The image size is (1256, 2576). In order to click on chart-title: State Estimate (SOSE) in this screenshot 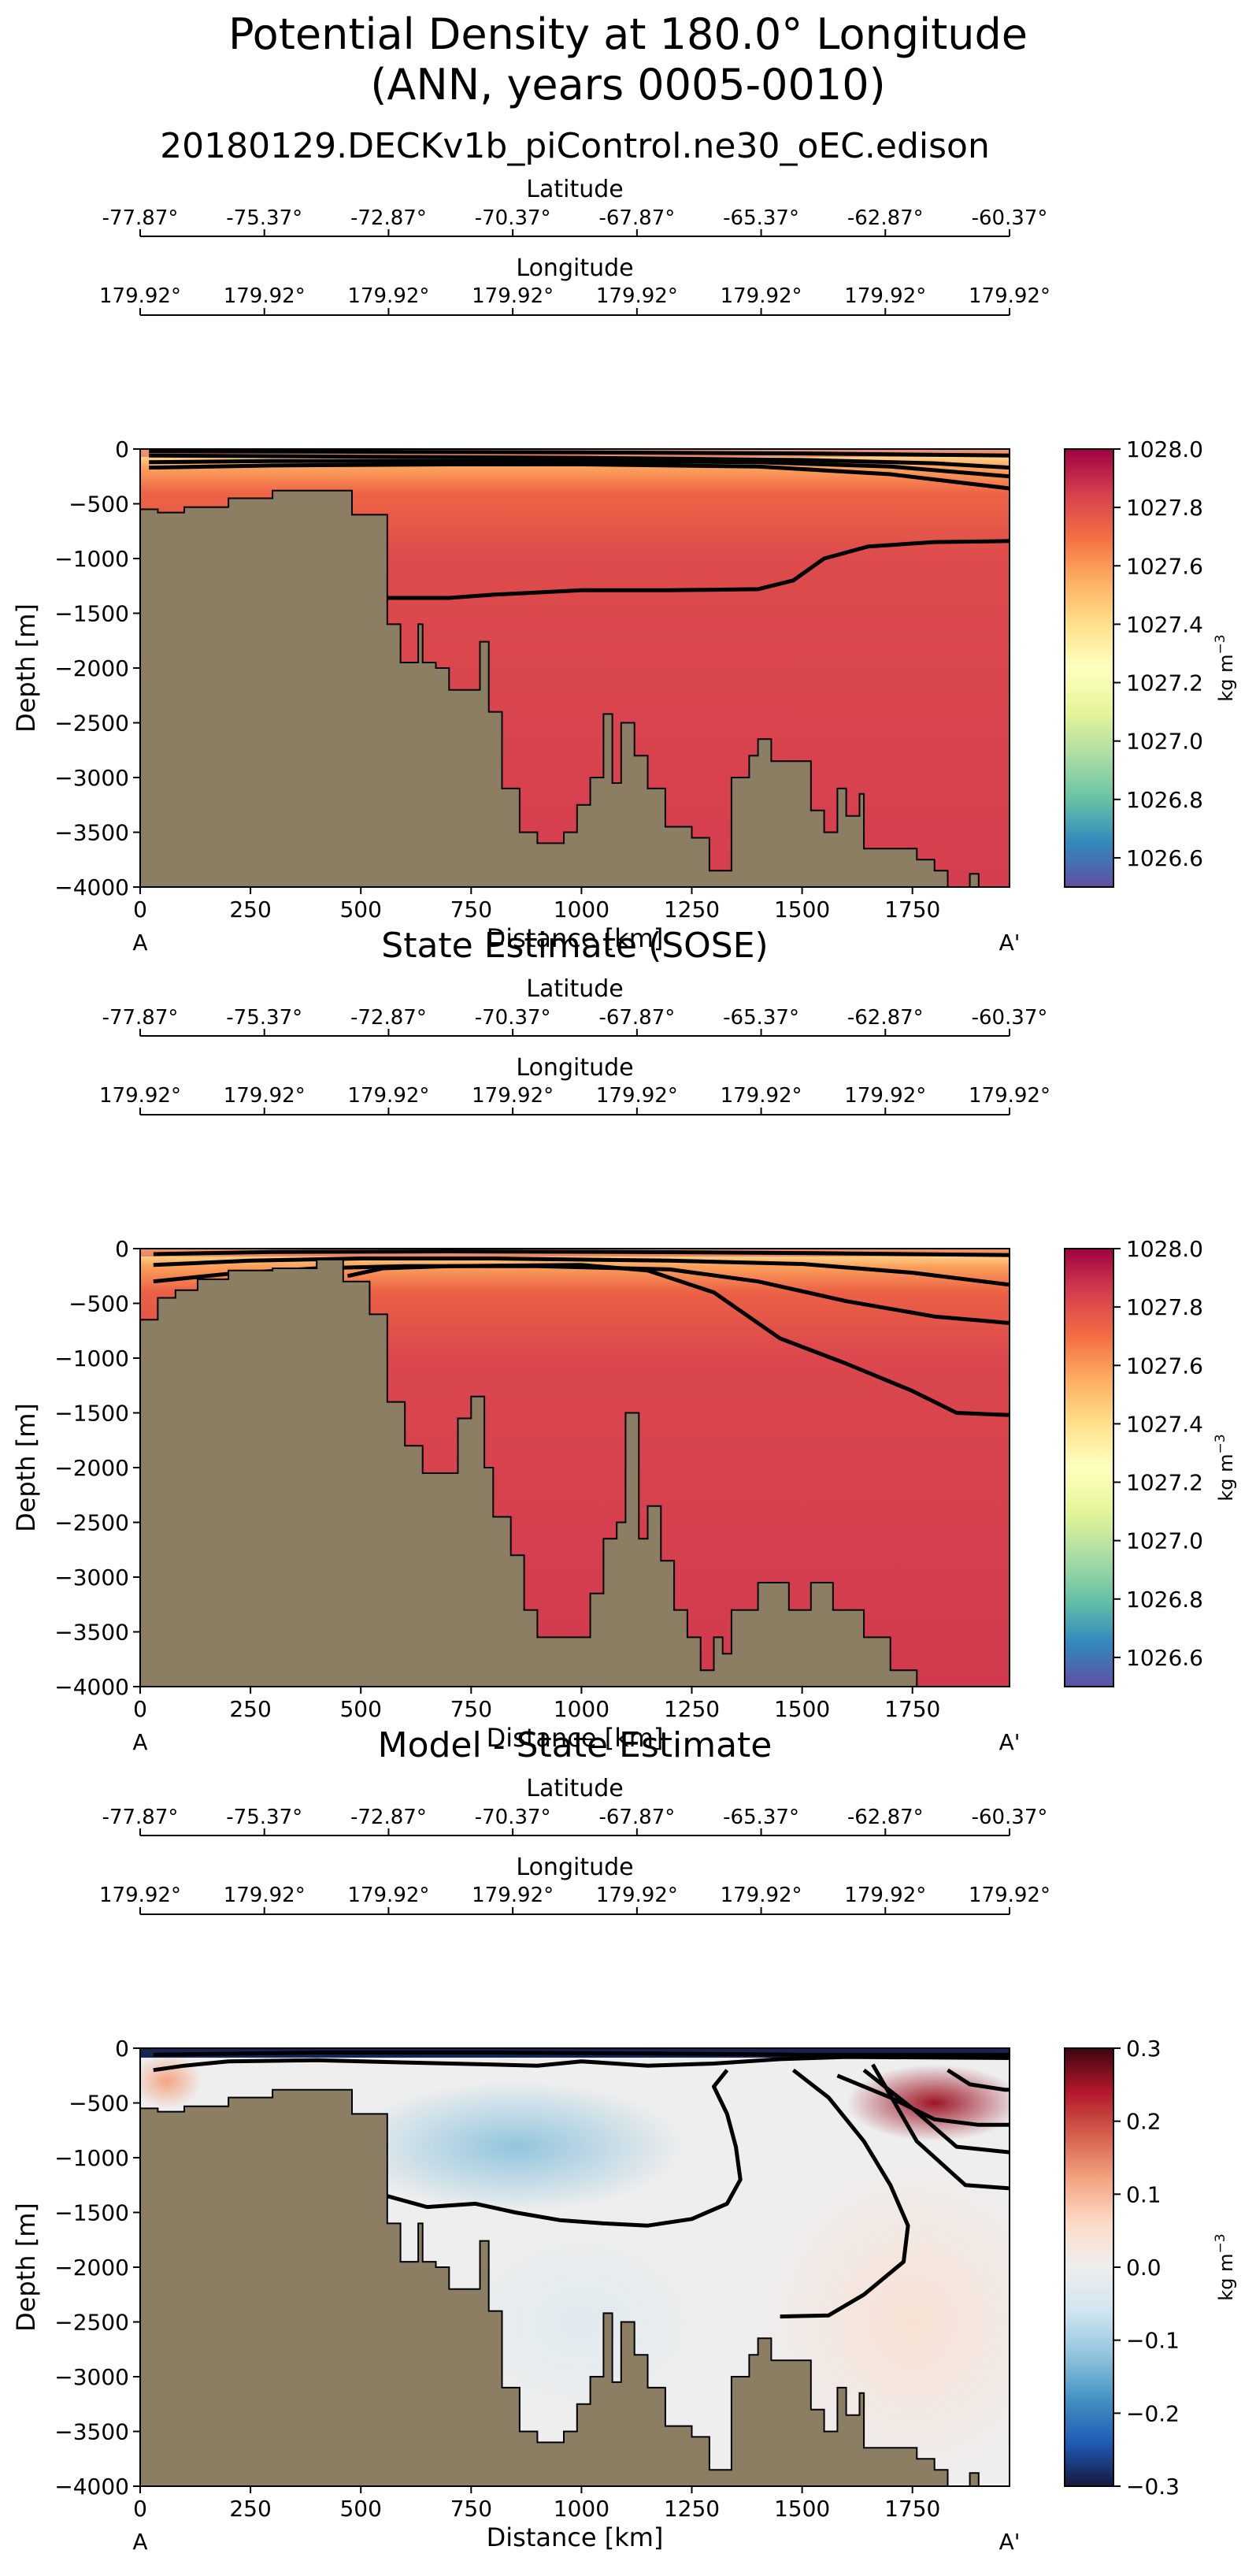, I will do `click(574, 946)`.